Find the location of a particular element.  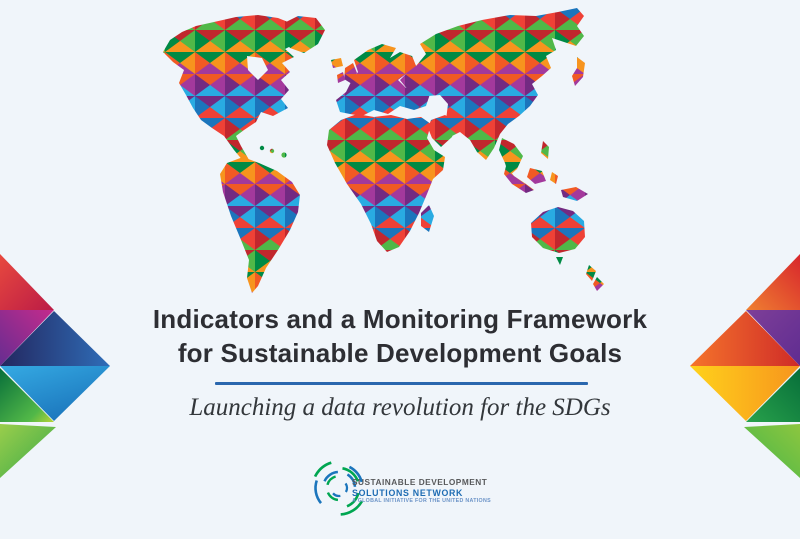

left-triangles-decoration is located at coordinates (55, 366).